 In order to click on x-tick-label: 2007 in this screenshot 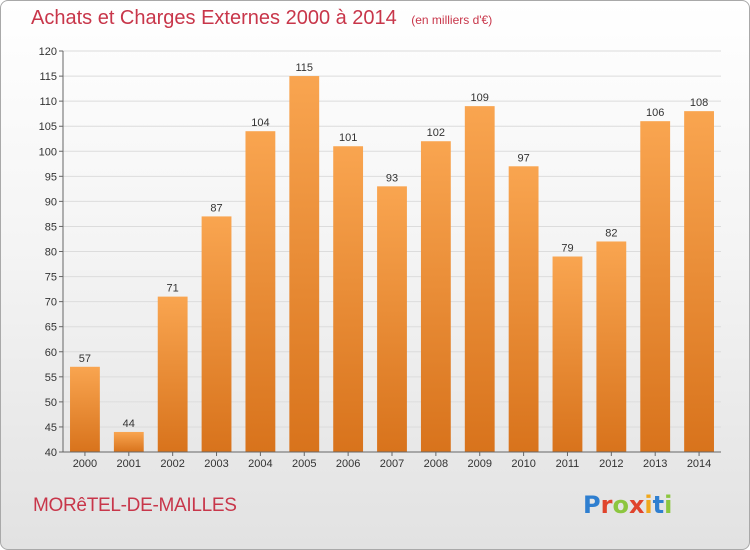, I will do `click(392, 464)`.